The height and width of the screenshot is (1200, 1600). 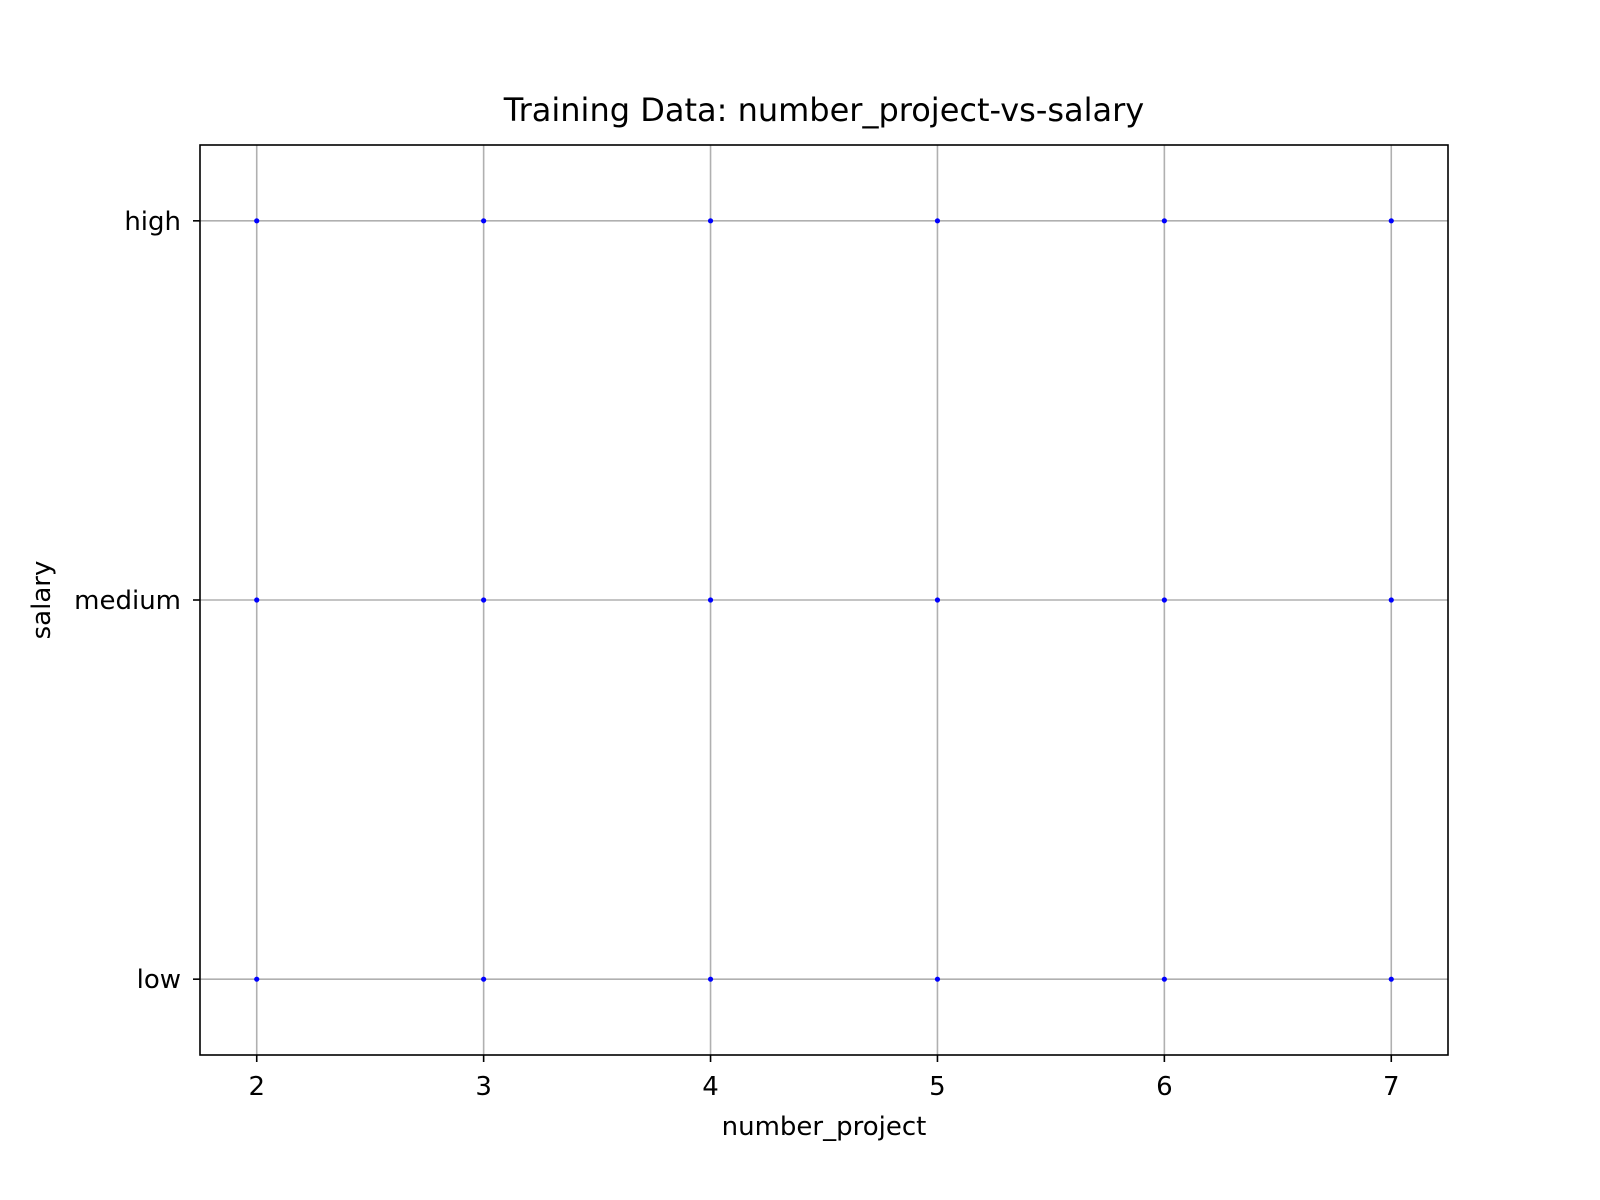 What do you see at coordinates (42, 600) in the screenshot?
I see `y-axis-label: salary` at bounding box center [42, 600].